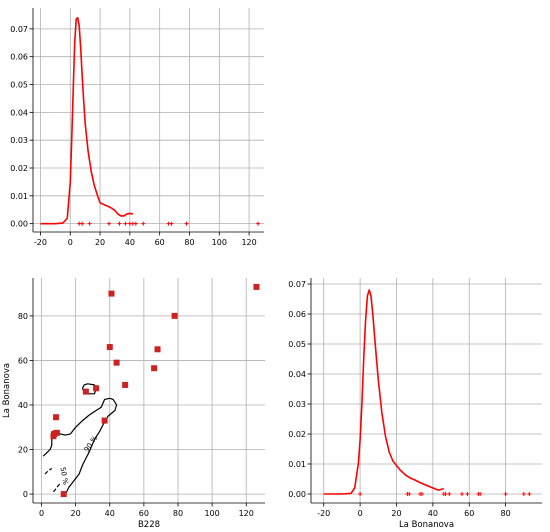  Describe the element at coordinates (23, 316) in the screenshot. I see `y-tick-label: 80` at that location.